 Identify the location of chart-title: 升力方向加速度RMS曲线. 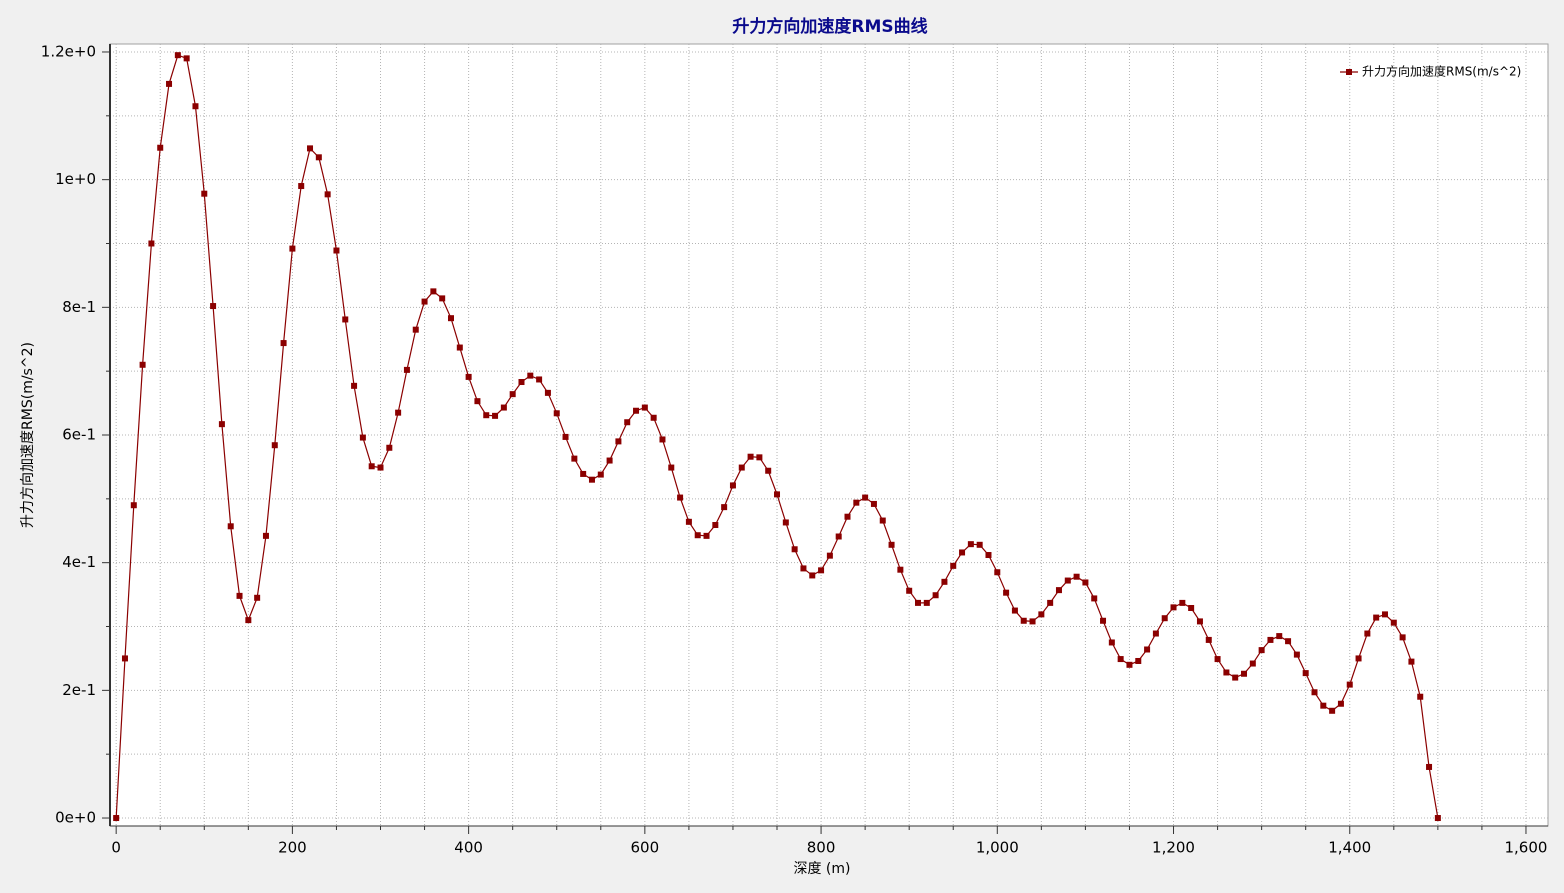
(829, 26).